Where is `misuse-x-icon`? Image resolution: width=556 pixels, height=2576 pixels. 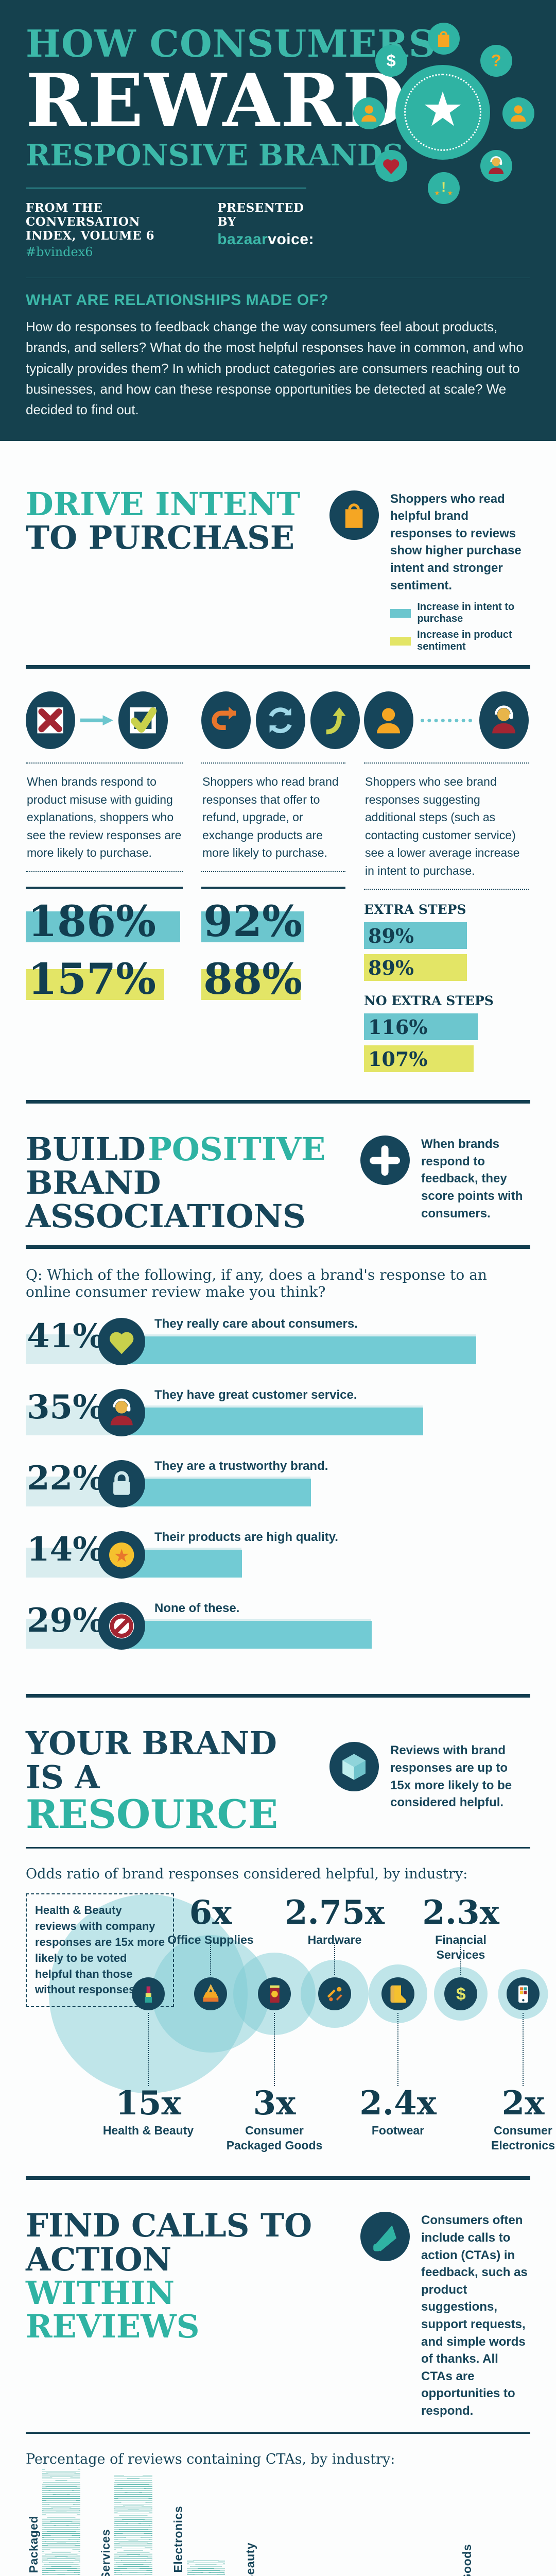
misuse-x-icon is located at coordinates (50, 720).